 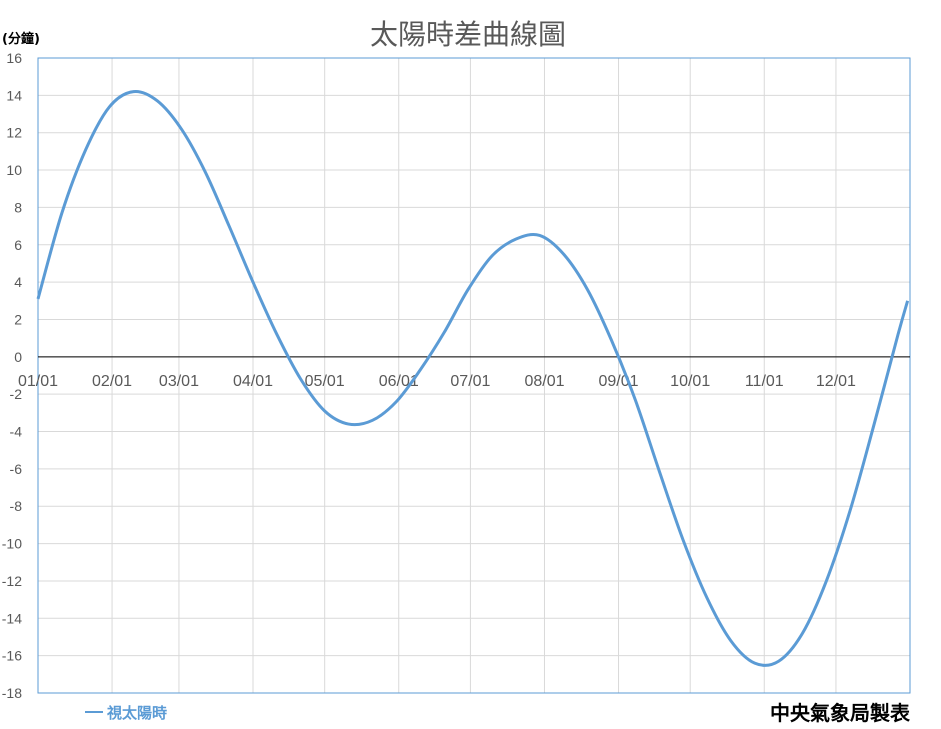 What do you see at coordinates (18, 319) in the screenshot?
I see `y-tick-label: 2` at bounding box center [18, 319].